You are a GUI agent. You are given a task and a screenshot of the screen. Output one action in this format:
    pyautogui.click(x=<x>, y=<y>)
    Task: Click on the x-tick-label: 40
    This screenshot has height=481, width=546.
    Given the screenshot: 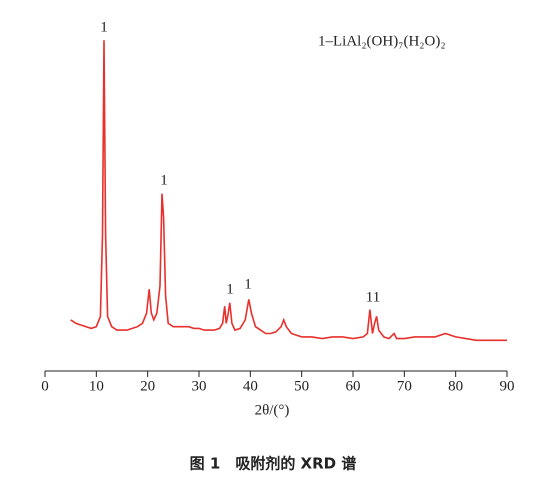 What is the action you would take?
    pyautogui.click(x=250, y=386)
    